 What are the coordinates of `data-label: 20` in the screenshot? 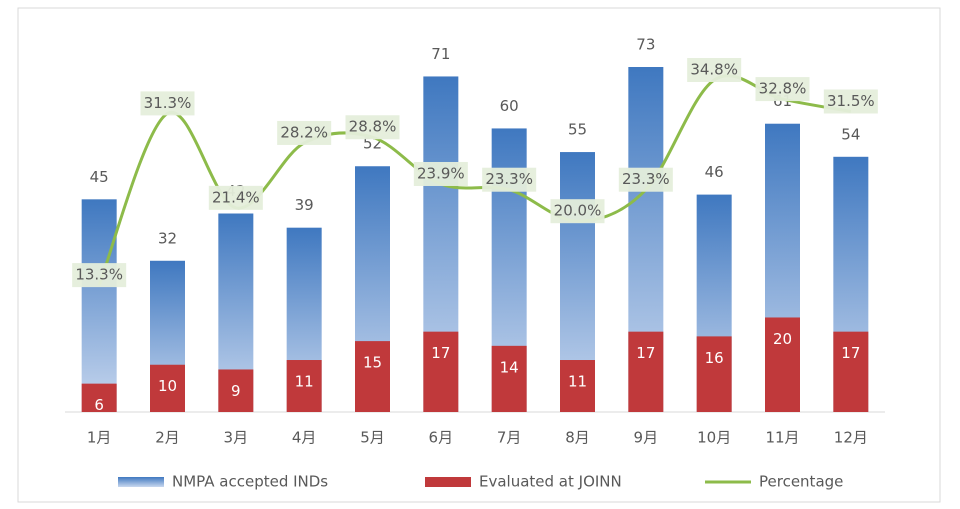 It's located at (782, 339).